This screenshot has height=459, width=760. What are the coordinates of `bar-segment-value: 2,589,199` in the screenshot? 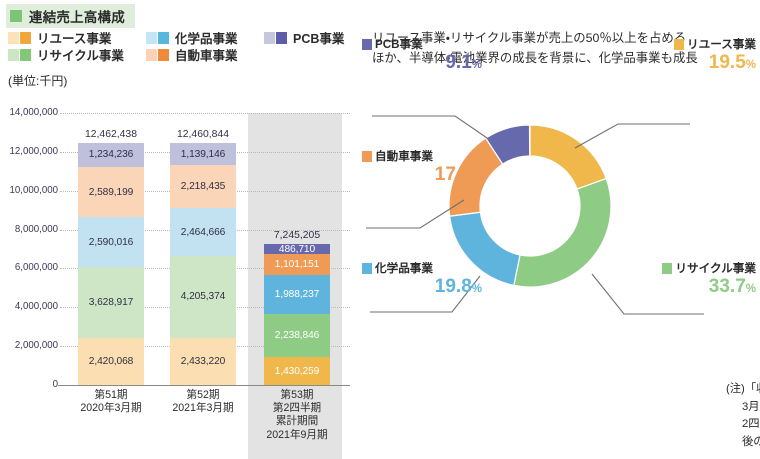 It's located at (111, 192).